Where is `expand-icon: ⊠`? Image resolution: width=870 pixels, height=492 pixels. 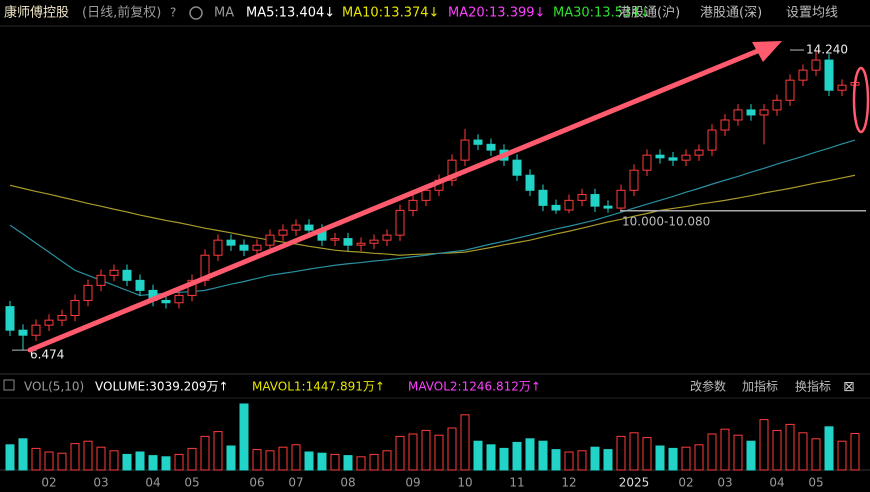
expand-icon: ⊠ is located at coordinates (849, 387).